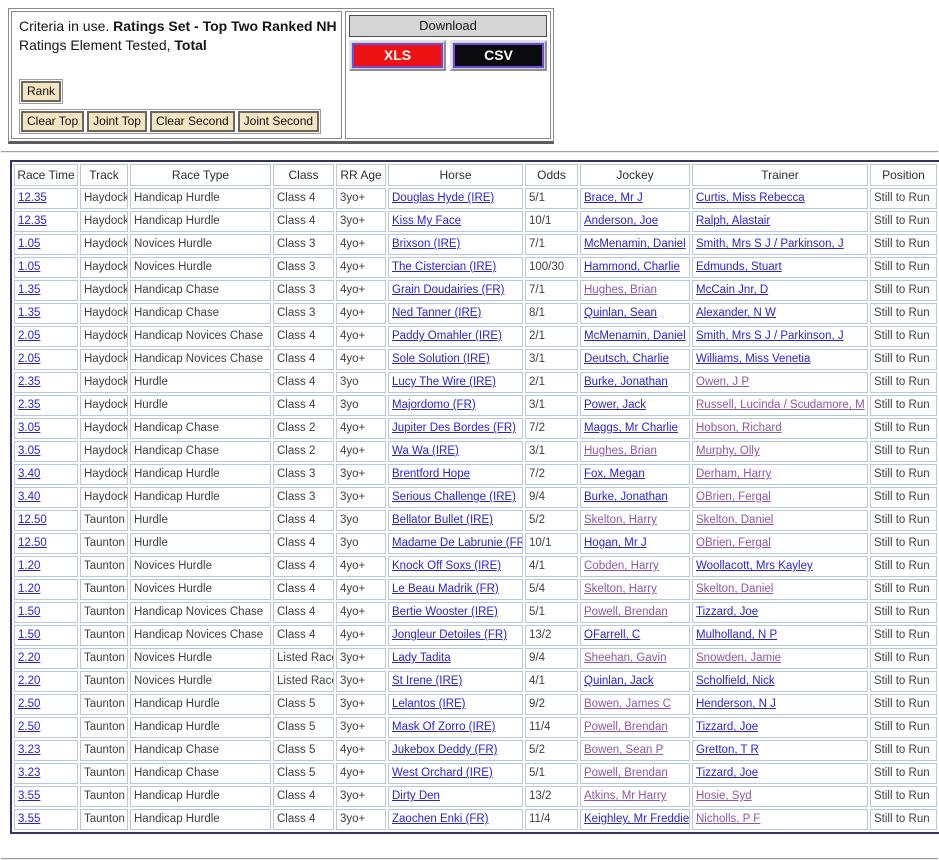 Image resolution: width=939 pixels, height=860 pixels. Describe the element at coordinates (434, 405) in the screenshot. I see `horse-link: Majordomo (FR)` at that location.